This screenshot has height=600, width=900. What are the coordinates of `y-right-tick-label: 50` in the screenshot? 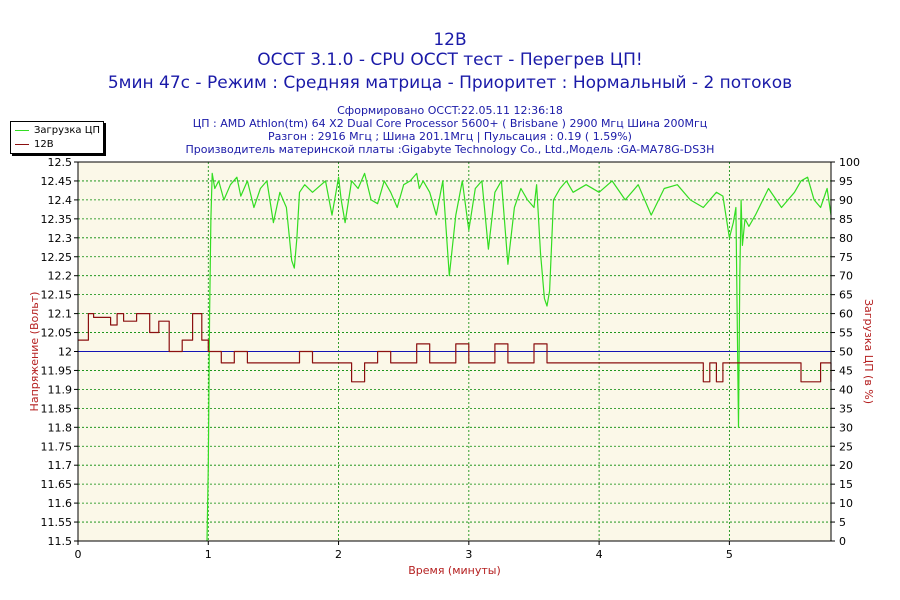 It's located at (846, 352).